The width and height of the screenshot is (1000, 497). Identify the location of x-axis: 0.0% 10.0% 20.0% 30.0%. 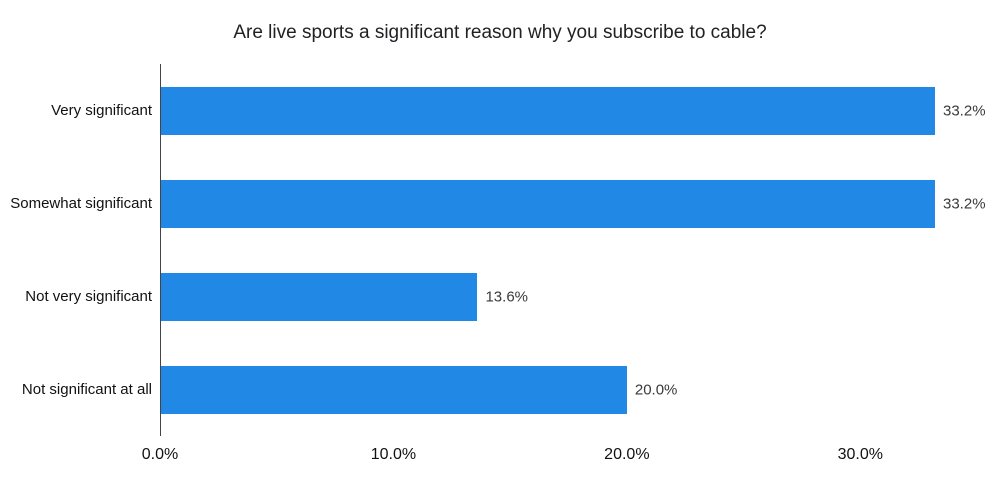
(538, 466).